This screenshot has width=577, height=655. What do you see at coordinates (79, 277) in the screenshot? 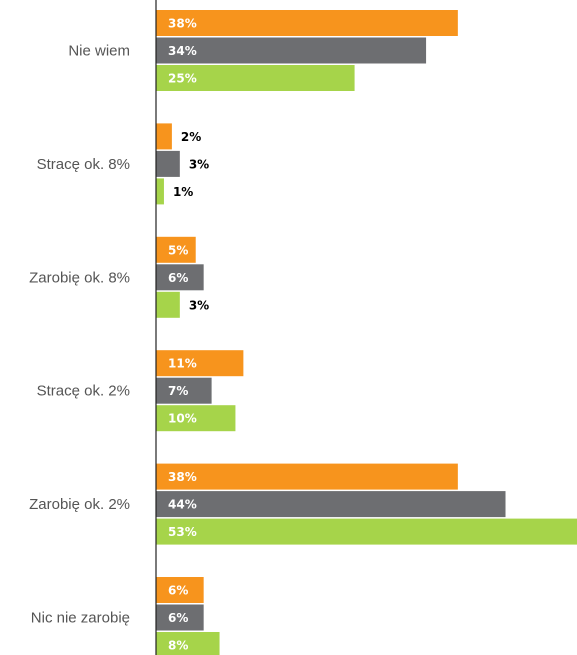
I see `category-label: Zarobię ok. 8%` at bounding box center [79, 277].